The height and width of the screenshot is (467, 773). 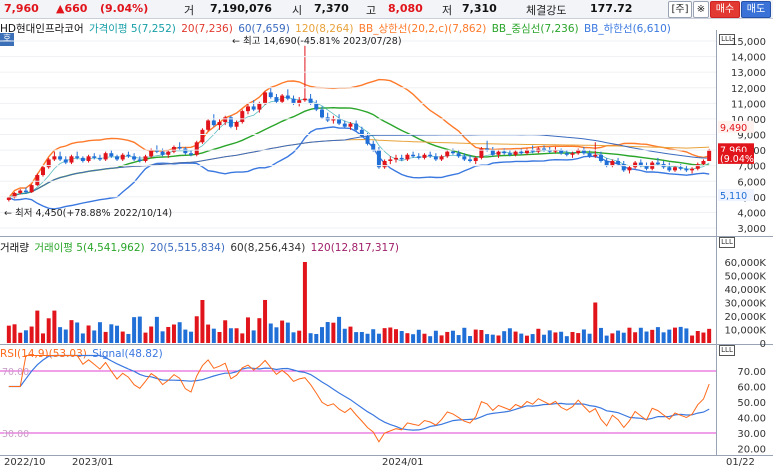 What do you see at coordinates (25, 462) in the screenshot?
I see `date-label: 2022/10` at bounding box center [25, 462].